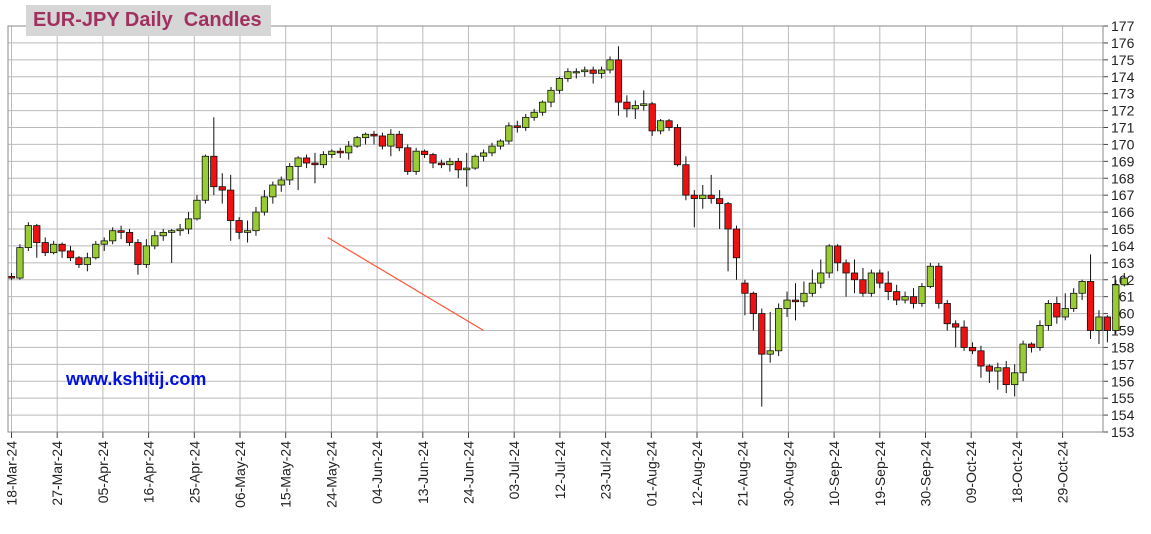  I want to click on y-tick-label: 175, so click(1123, 60).